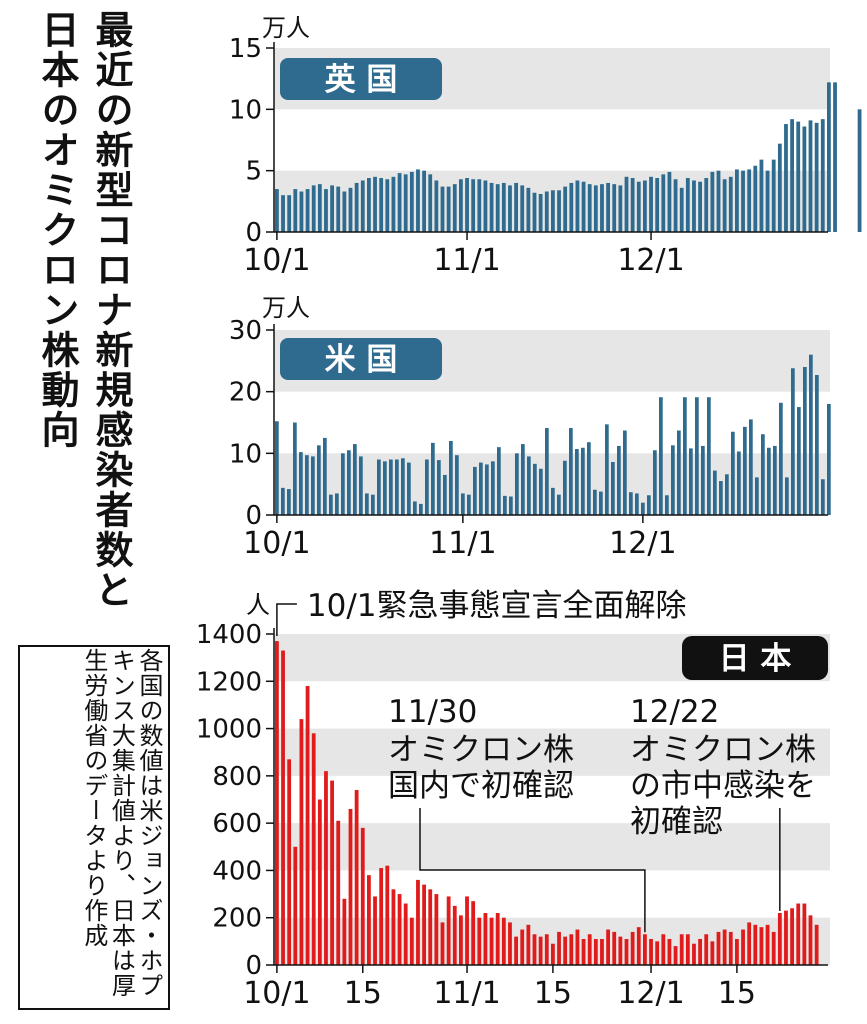 The width and height of the screenshot is (867, 1024). Describe the element at coordinates (276, 543) in the screenshot. I see `us-x-tick-label: 10/1` at that location.